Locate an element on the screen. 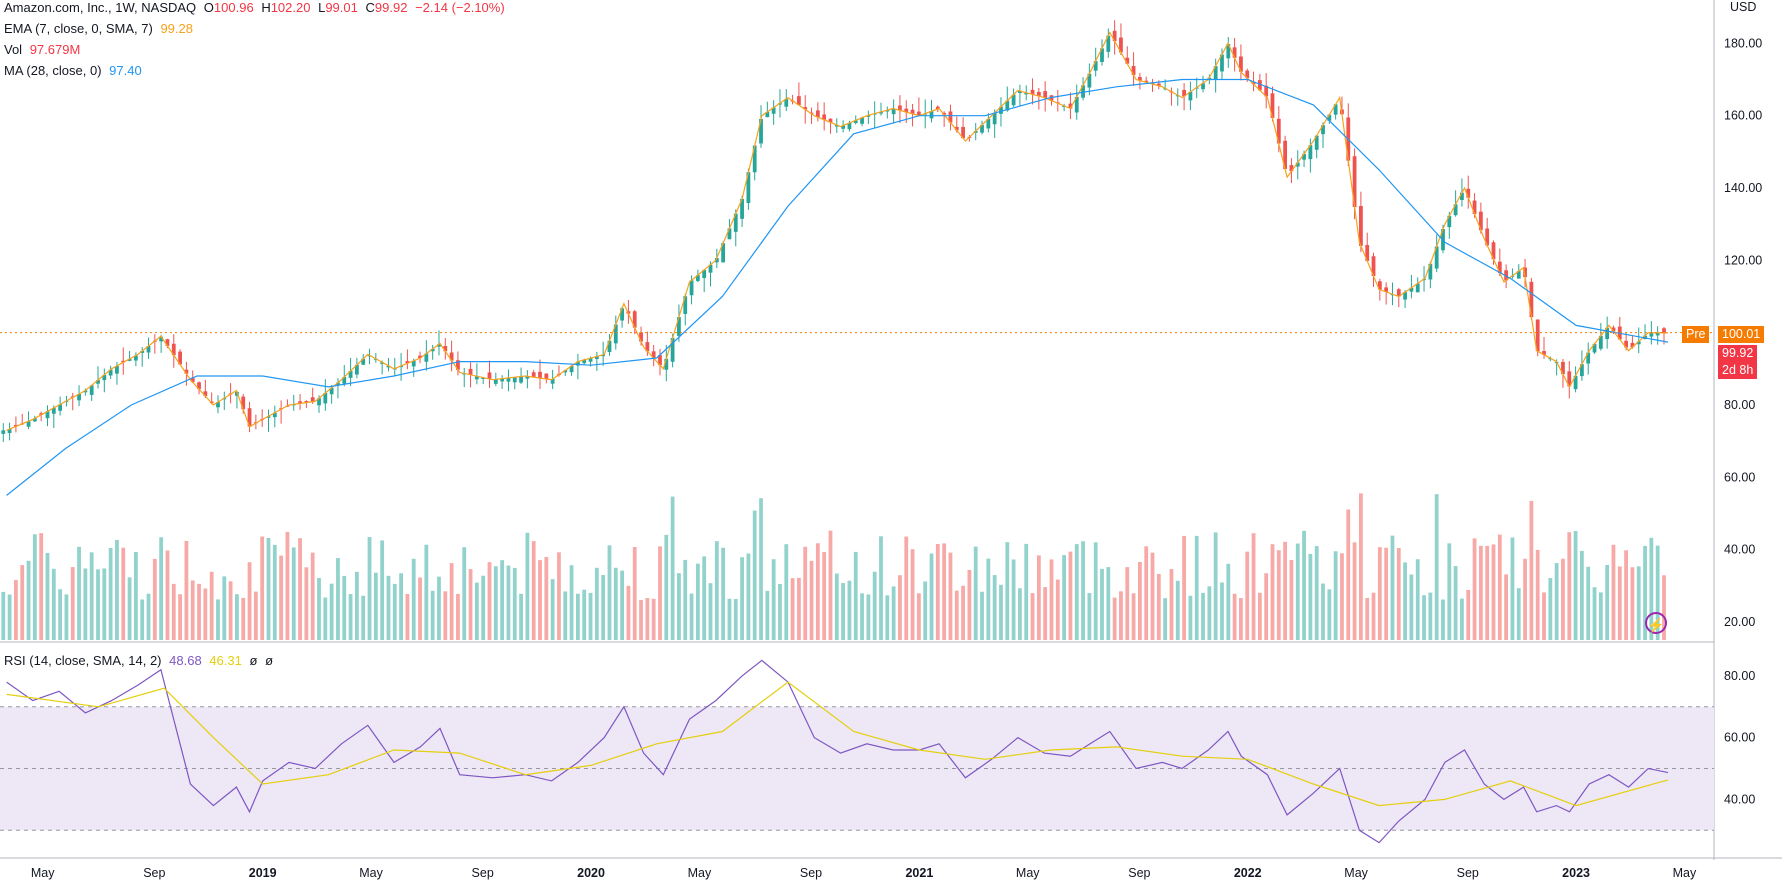 The image size is (1782, 885). ma-legend: MA (28, close, 0) 97.40 is located at coordinates (75, 71).